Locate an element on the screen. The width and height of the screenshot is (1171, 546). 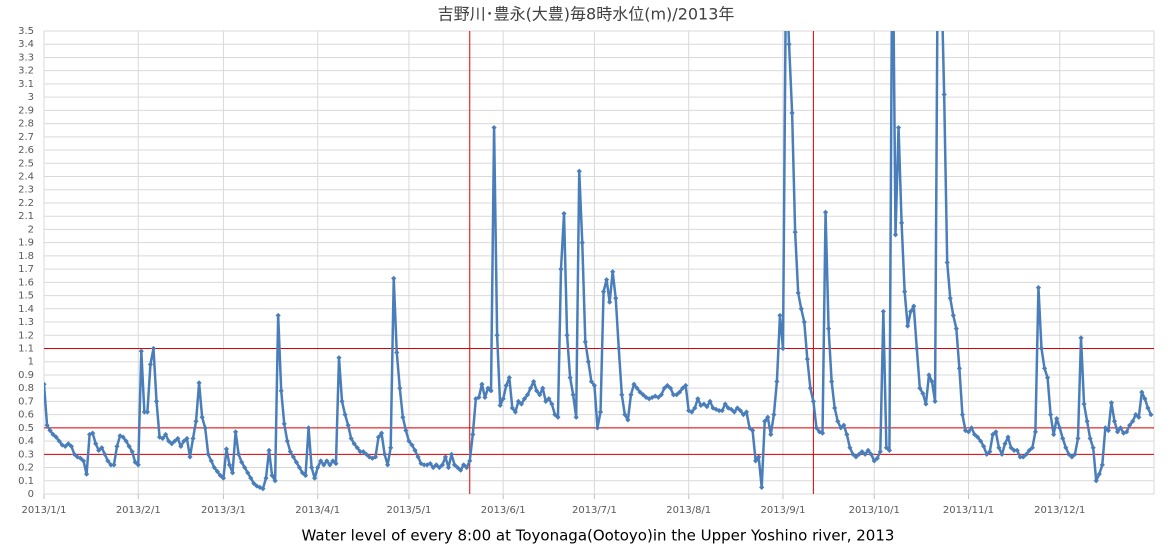
y-tick-label: 0.2 is located at coordinates (26, 468).